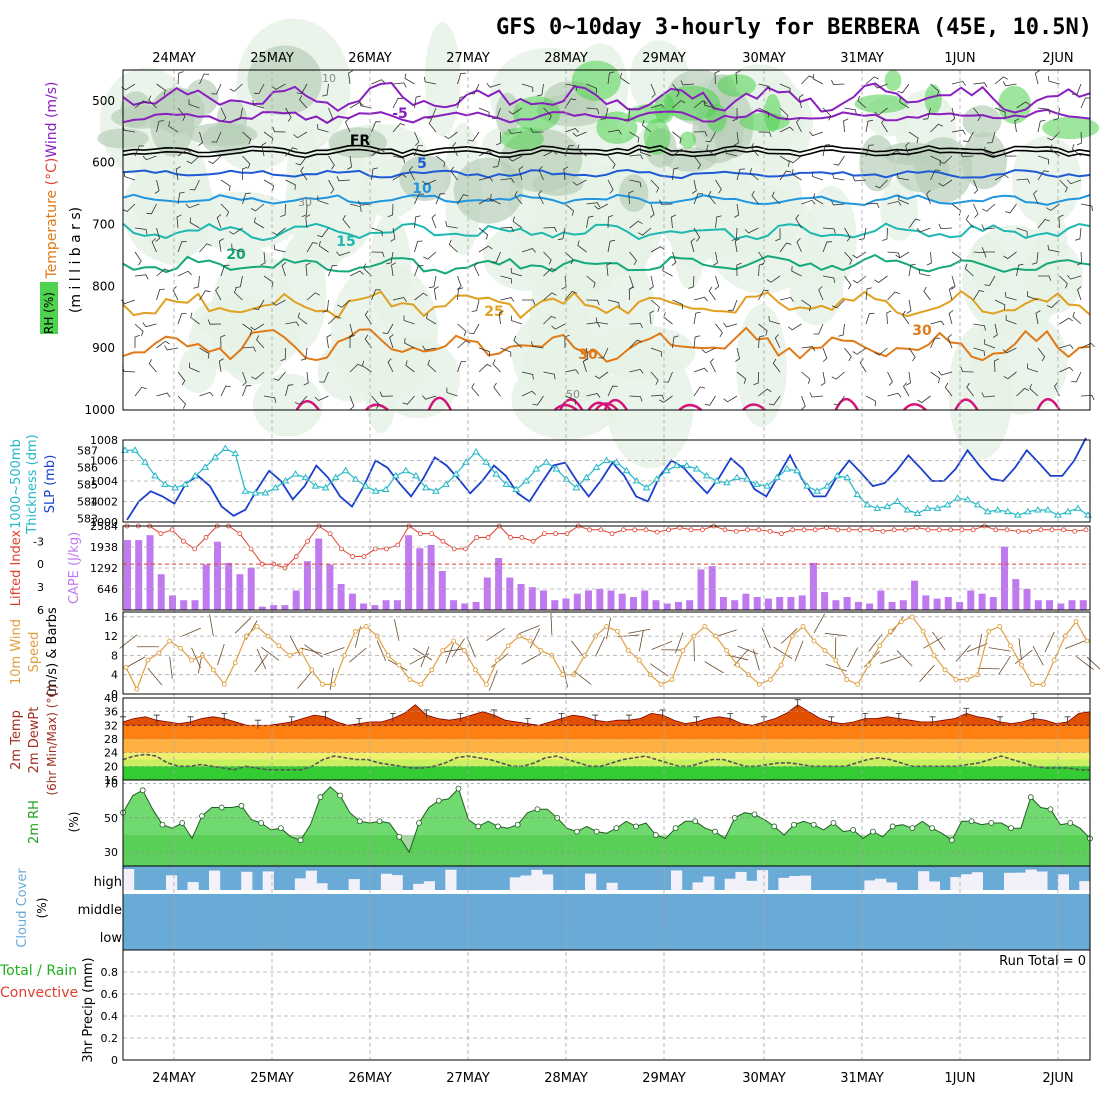 The width and height of the screenshot is (1100, 1100). I want to click on temp-tick: 40, so click(111, 698).